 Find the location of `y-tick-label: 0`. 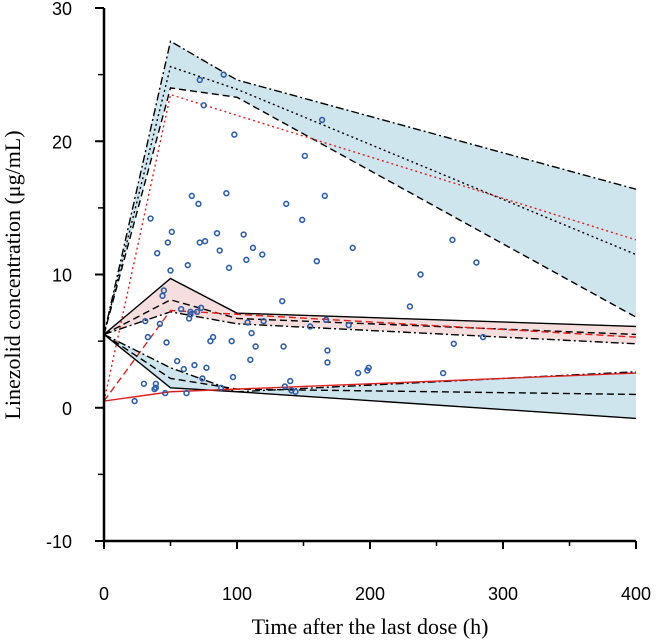

y-tick-label: 0 is located at coordinates (67, 409).